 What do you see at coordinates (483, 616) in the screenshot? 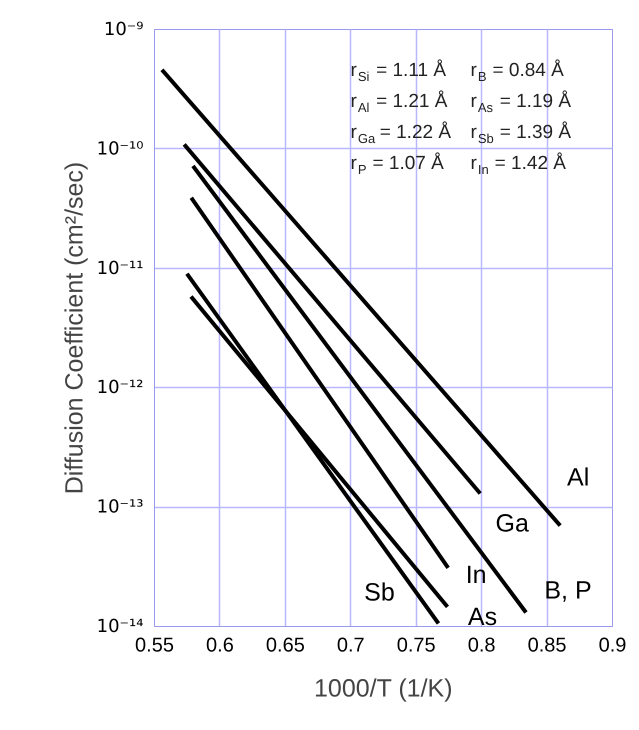
I see `series-label: As` at bounding box center [483, 616].